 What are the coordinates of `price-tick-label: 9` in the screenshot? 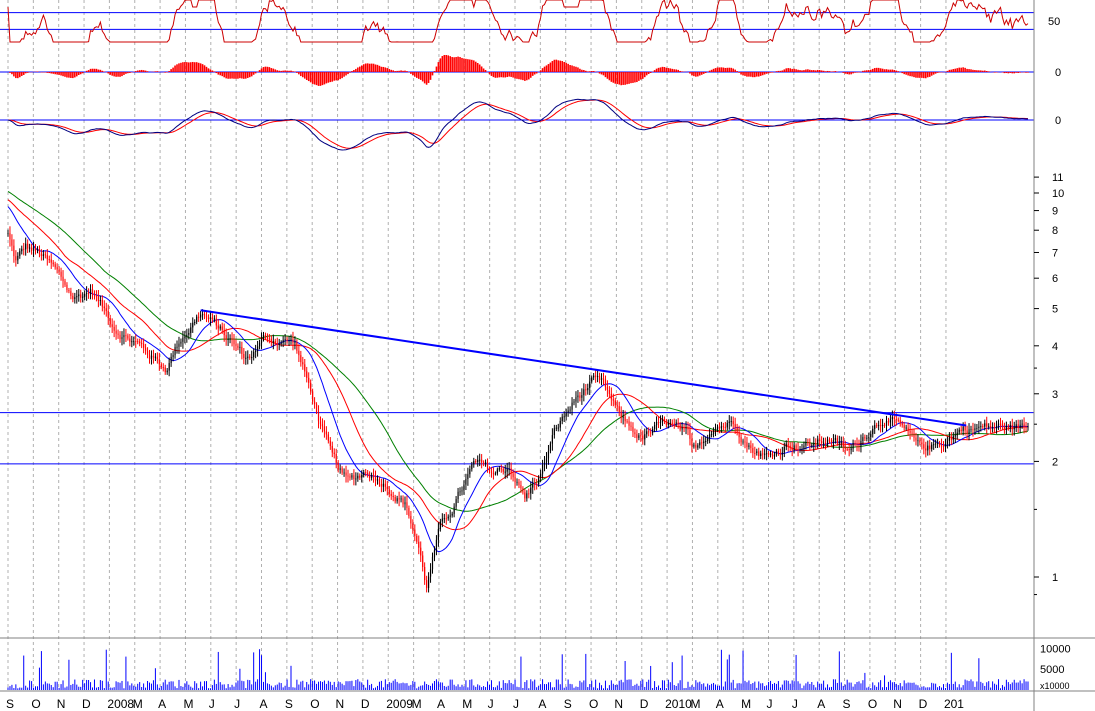 It's located at (1055, 212).